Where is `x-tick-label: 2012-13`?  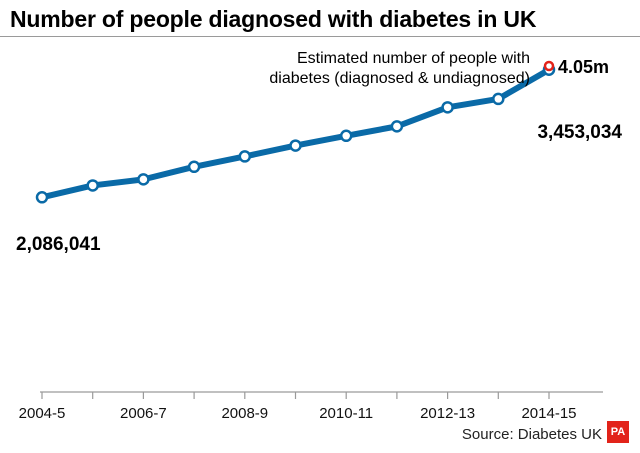
x-tick-label: 2012-13 is located at coordinates (447, 413).